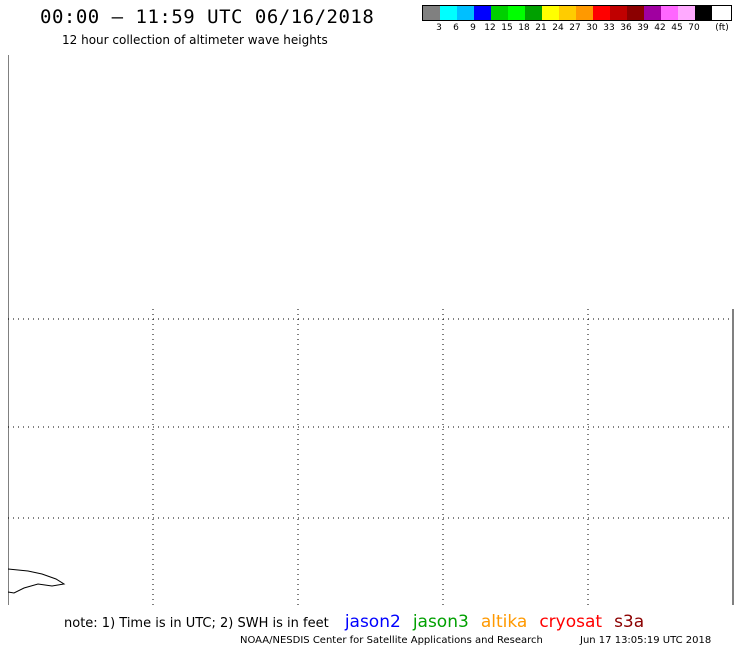  I want to click on legend-label: 33, so click(609, 28).